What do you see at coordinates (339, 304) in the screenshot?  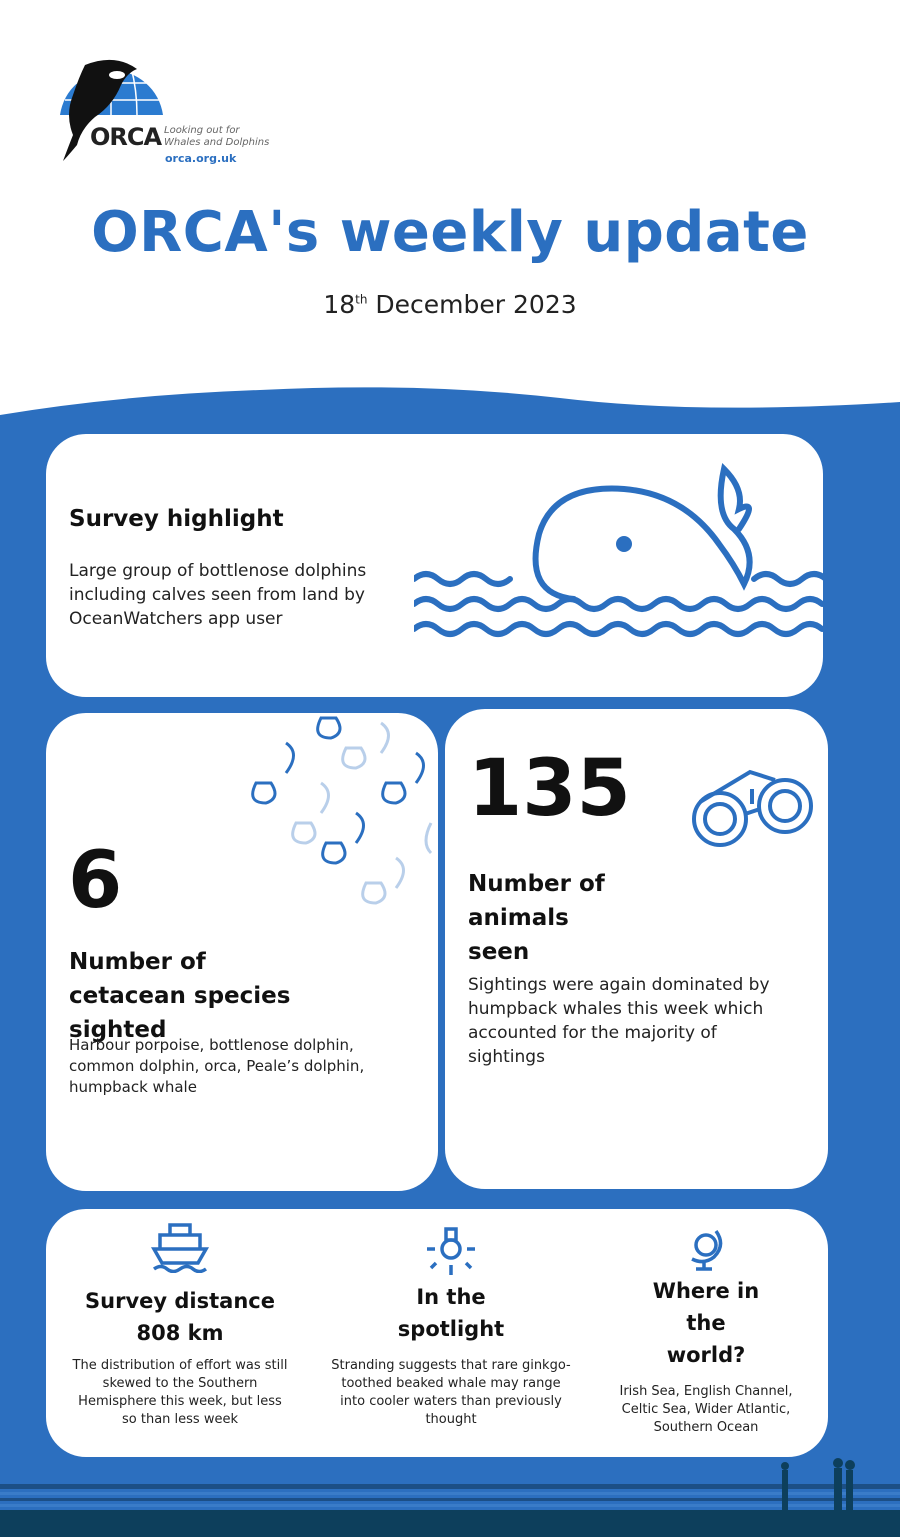 I see `date-day: 18` at bounding box center [339, 304].